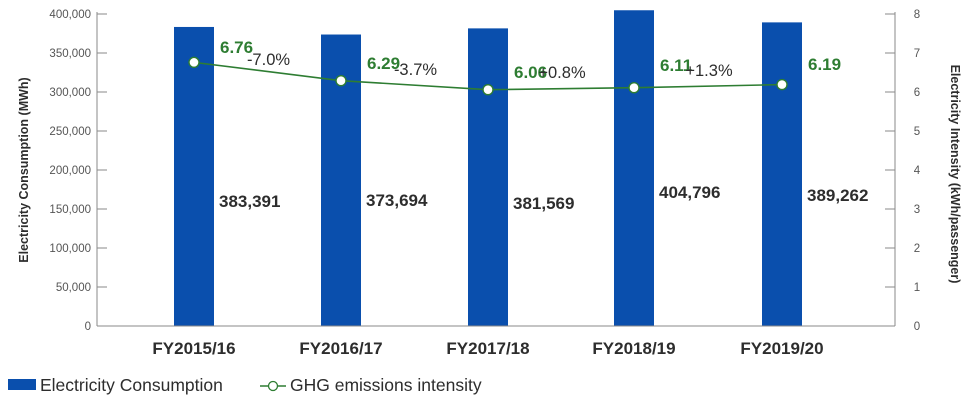 This screenshot has width=971, height=412. I want to click on bar-value-label: 373,694, so click(397, 200).